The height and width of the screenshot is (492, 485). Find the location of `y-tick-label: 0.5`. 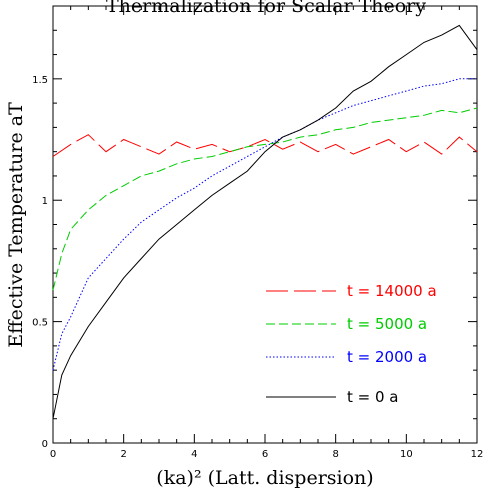

y-tick-label: 0.5 is located at coordinates (40, 323).